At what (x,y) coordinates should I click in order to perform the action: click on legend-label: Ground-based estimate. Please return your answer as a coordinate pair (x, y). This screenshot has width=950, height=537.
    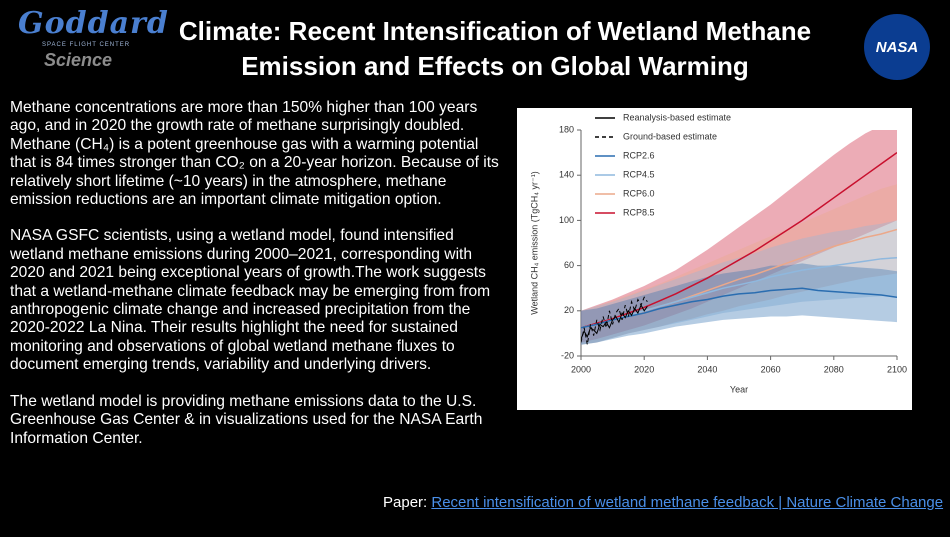
    Looking at the image, I should click on (670, 136).